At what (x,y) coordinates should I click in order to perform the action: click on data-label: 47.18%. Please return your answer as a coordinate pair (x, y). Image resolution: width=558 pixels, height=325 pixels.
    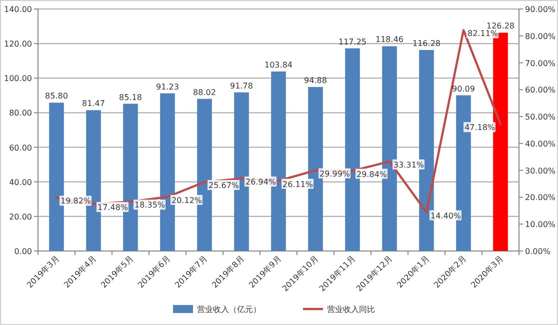
    Looking at the image, I should click on (480, 127).